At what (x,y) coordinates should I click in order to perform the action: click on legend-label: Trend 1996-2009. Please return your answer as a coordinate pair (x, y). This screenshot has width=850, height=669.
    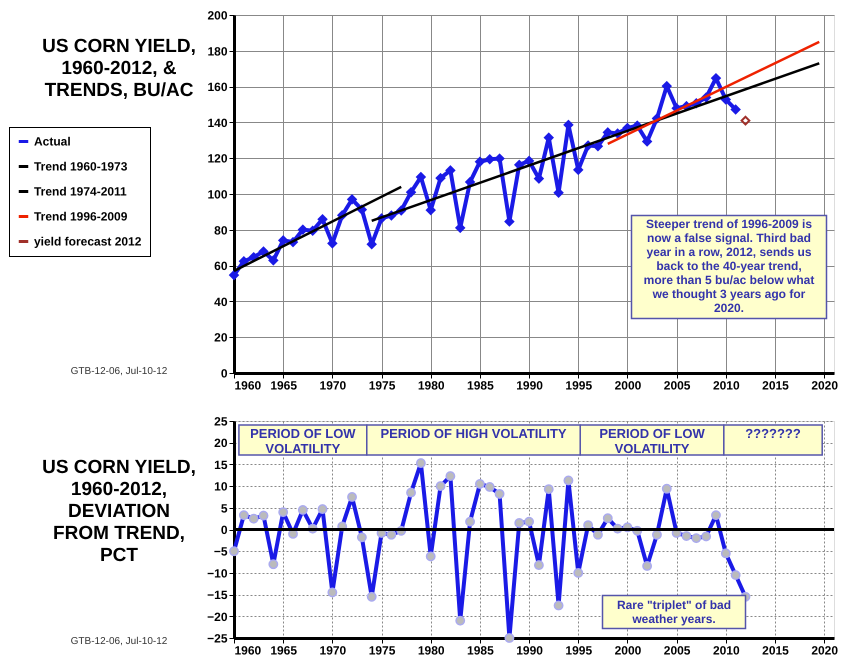
    Looking at the image, I should click on (81, 217).